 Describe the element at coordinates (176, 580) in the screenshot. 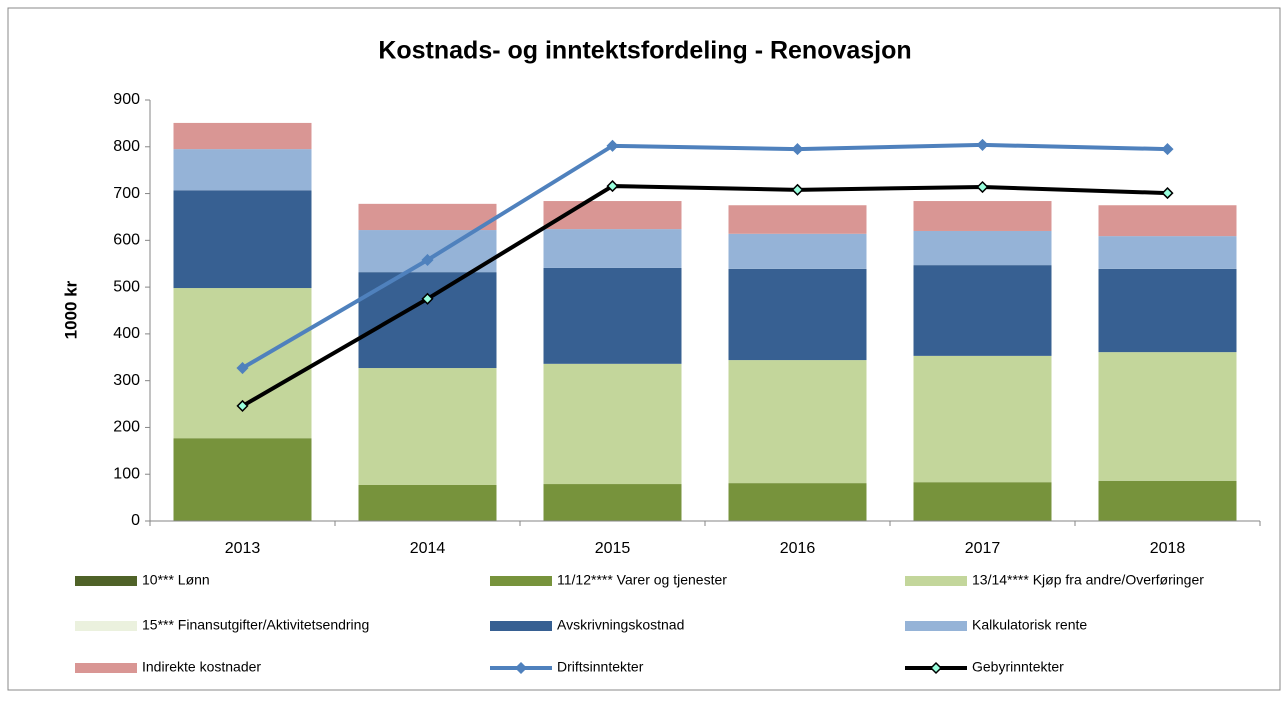

I see `legend-label: 10*** Lønn` at that location.